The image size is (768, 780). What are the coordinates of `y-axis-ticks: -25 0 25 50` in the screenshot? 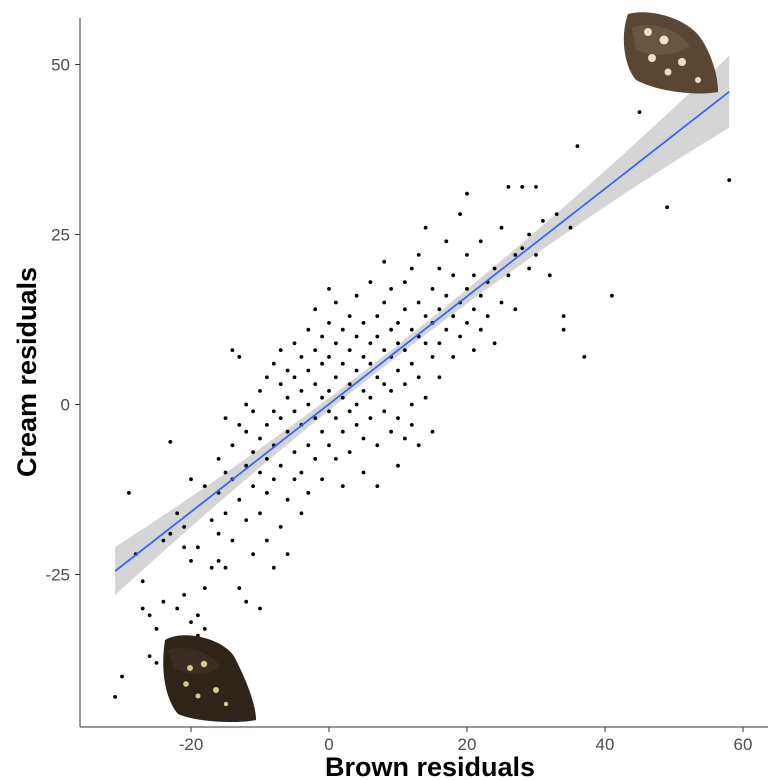 It's located at (62, 320).